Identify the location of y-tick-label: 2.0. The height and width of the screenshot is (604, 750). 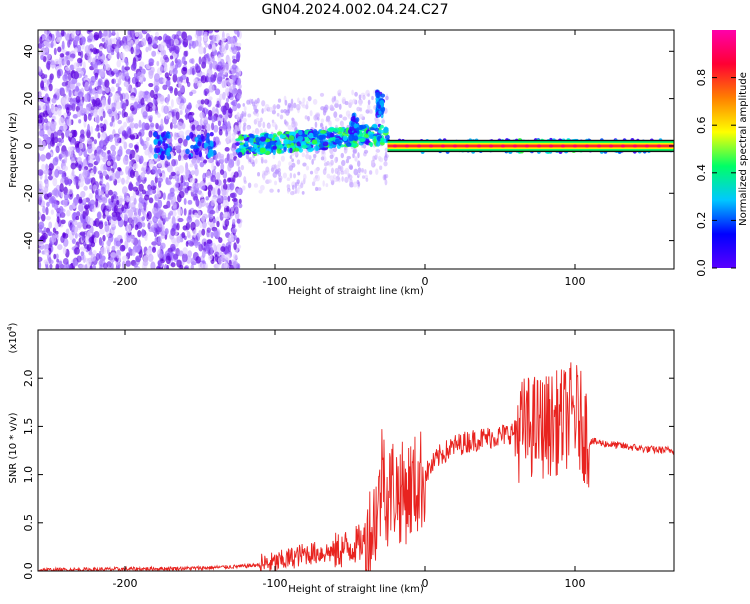
(28, 378).